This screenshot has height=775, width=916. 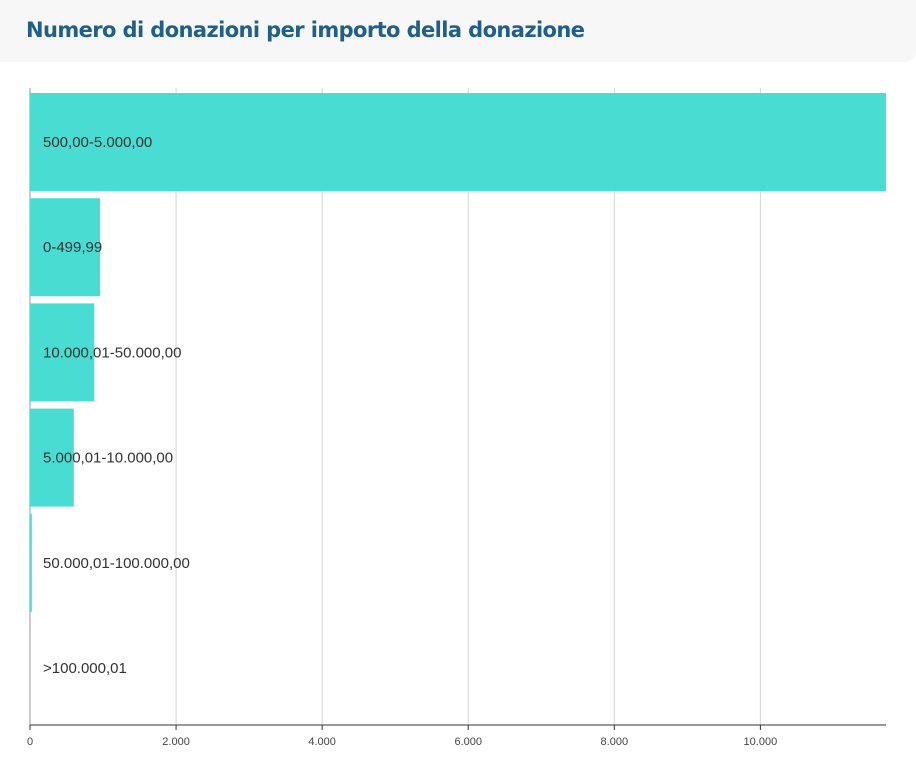 I want to click on bar-category-label: >100.000,01, so click(x=85, y=668).